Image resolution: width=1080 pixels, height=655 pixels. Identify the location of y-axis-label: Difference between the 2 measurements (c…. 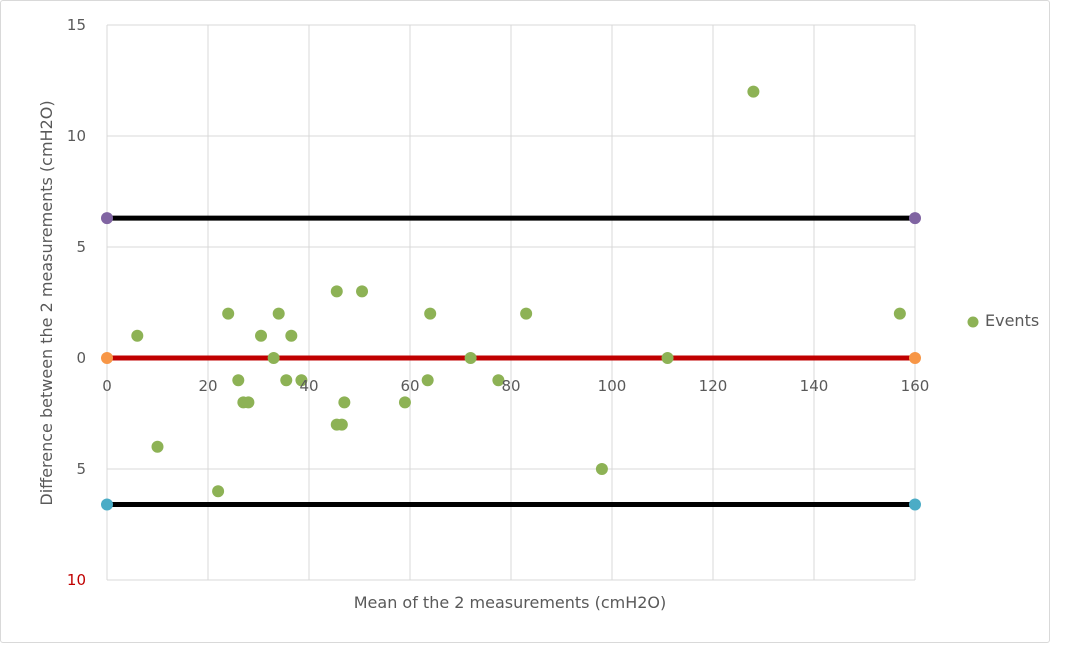
(46, 302).